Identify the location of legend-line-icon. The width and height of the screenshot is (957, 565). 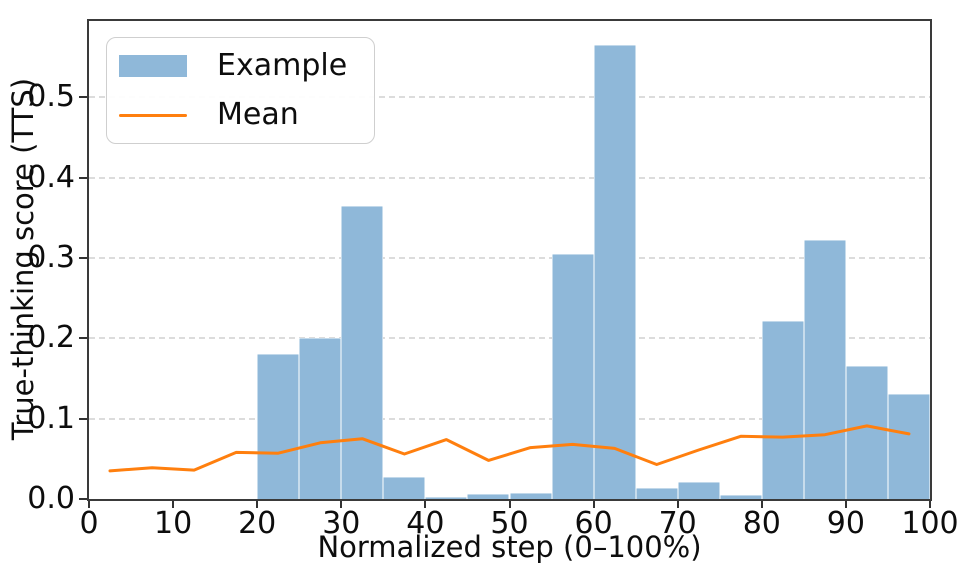
(153, 115).